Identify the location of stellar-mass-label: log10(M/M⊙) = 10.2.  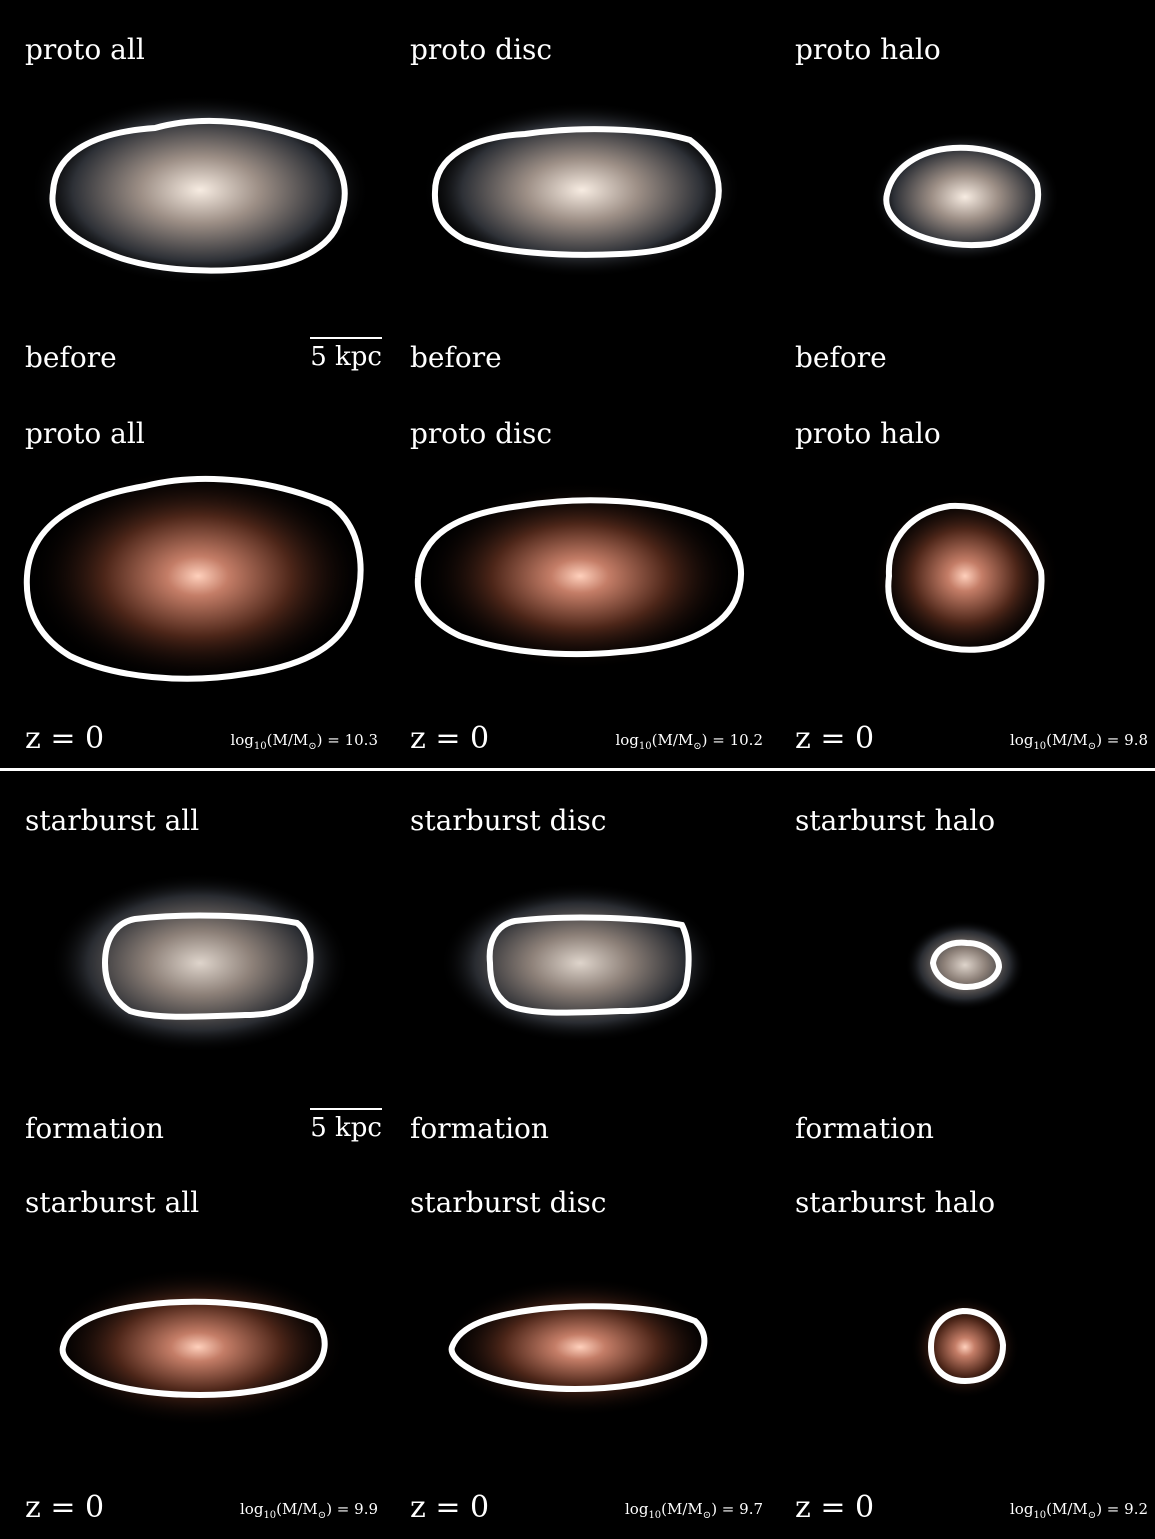
(689, 741).